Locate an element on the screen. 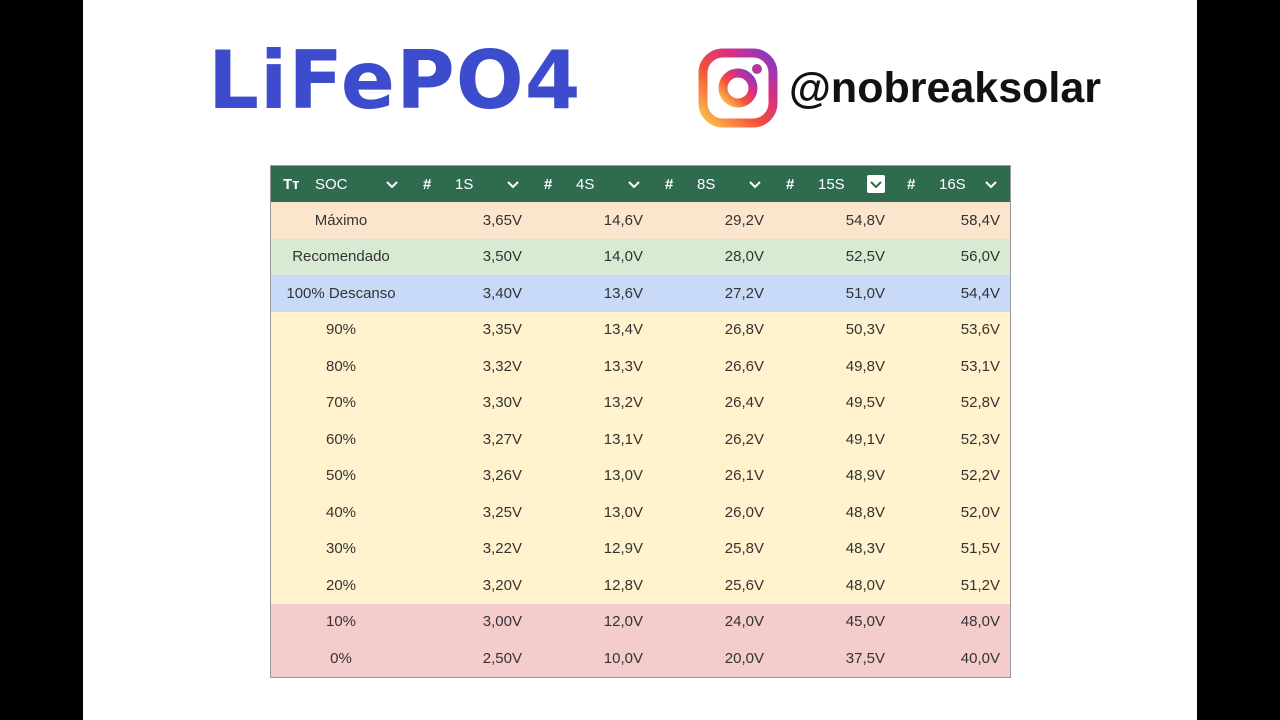 This screenshot has height=720, width=1280. table-cell: 54,4V is located at coordinates (980, 293).